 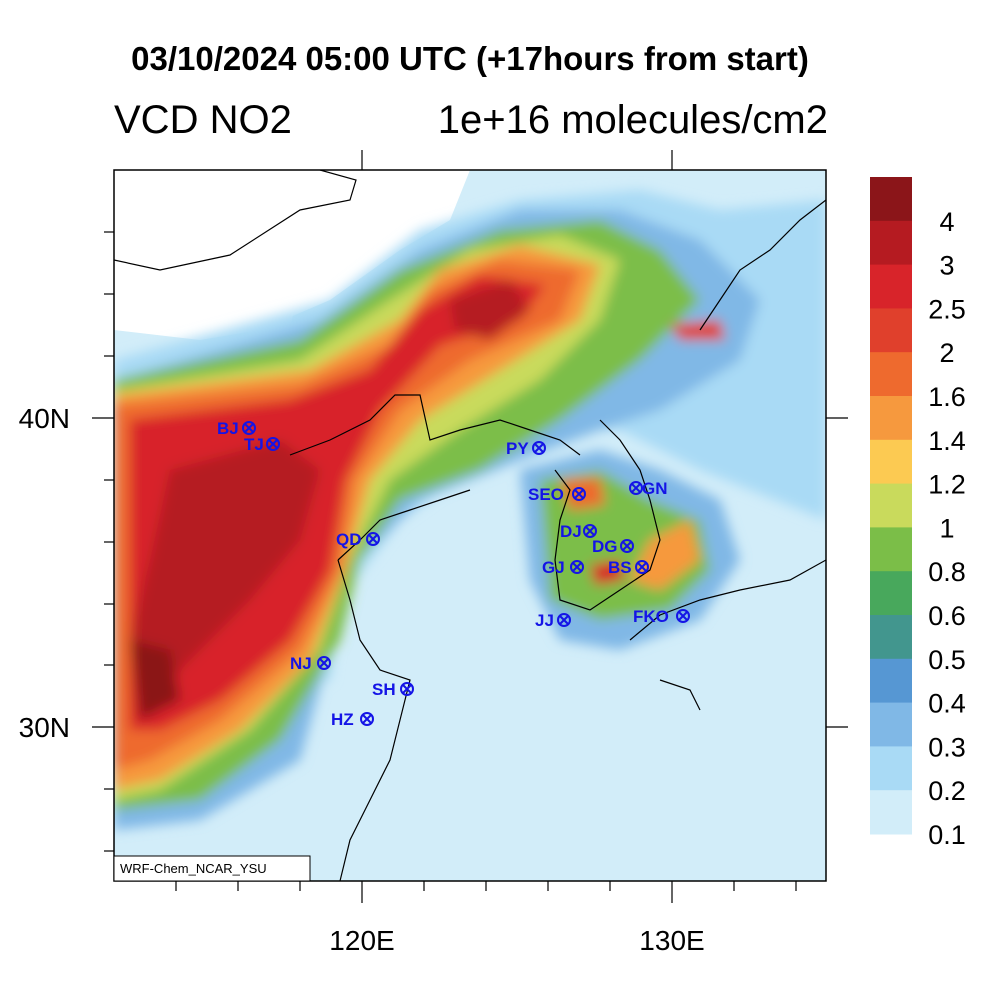 I want to click on colorbar-label: 1.6, so click(x=947, y=397).